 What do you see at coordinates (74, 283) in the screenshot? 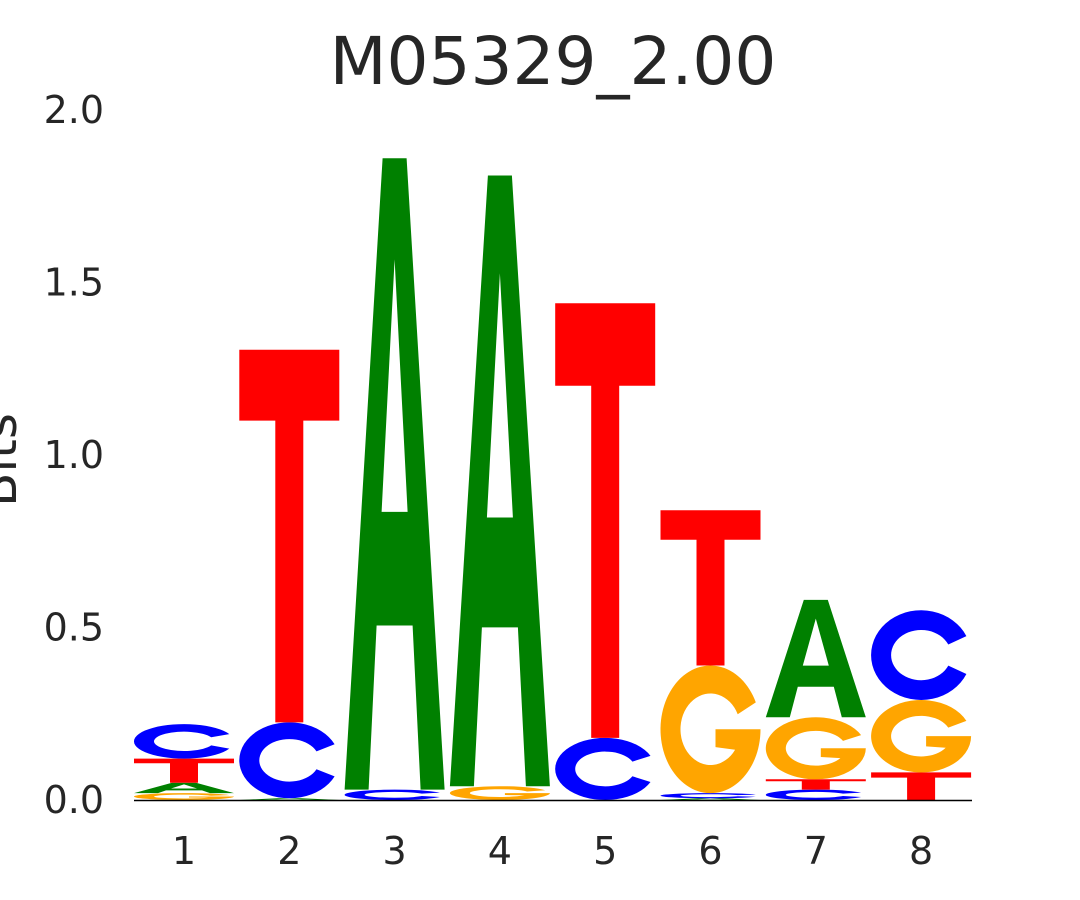
I see `y-tick-label: 1.5` at bounding box center [74, 283].